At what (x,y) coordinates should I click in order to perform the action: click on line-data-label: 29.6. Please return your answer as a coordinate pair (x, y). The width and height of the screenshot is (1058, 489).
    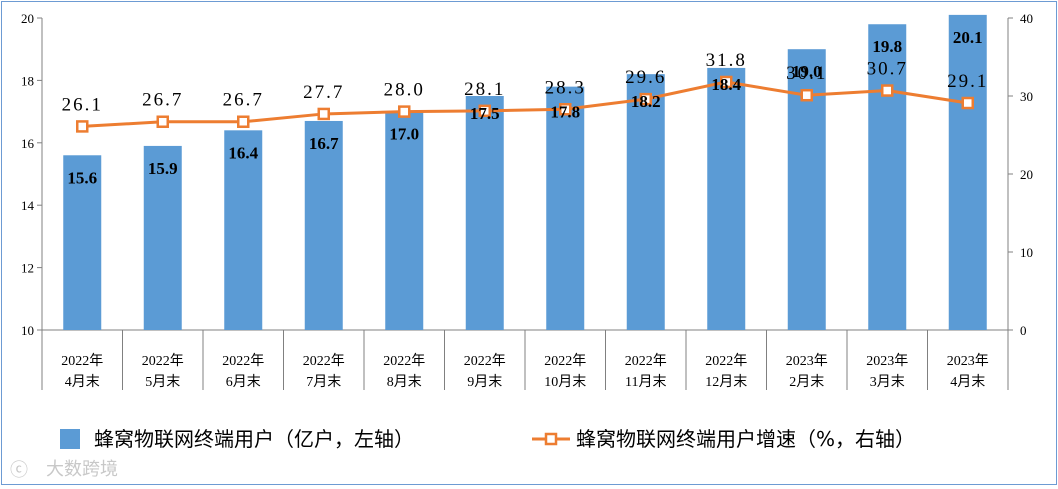
    Looking at the image, I should click on (645, 77).